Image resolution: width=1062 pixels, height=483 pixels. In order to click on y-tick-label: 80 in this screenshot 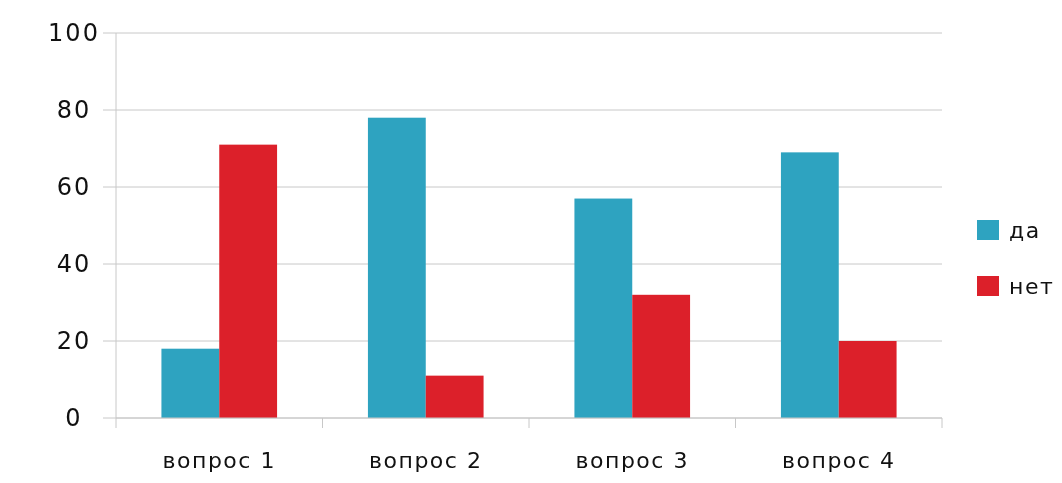, I will do `click(74, 110)`.